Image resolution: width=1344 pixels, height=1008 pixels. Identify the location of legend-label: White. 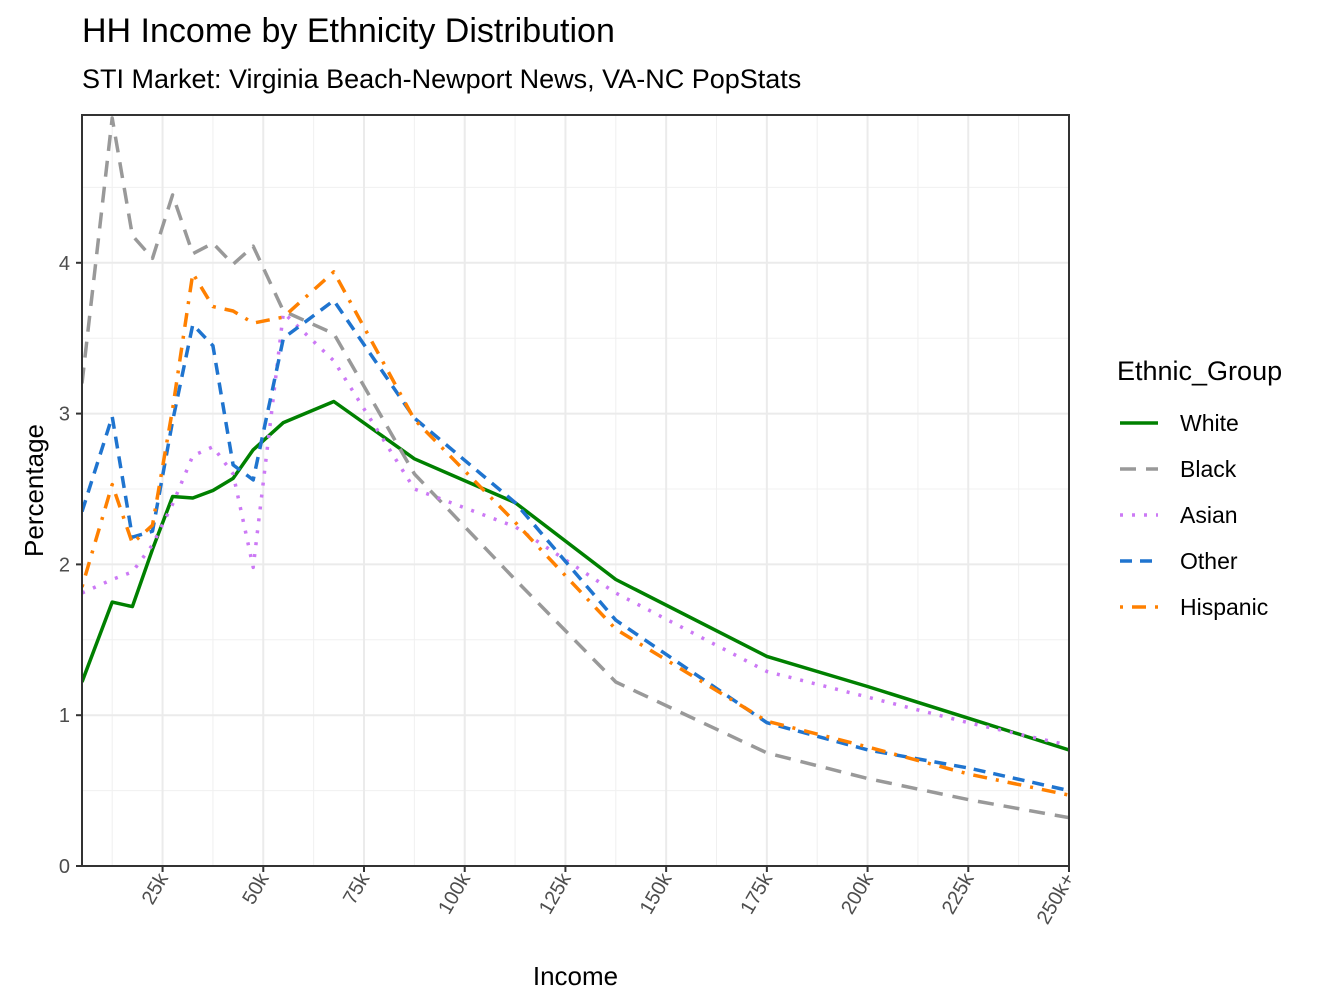
(1209, 423).